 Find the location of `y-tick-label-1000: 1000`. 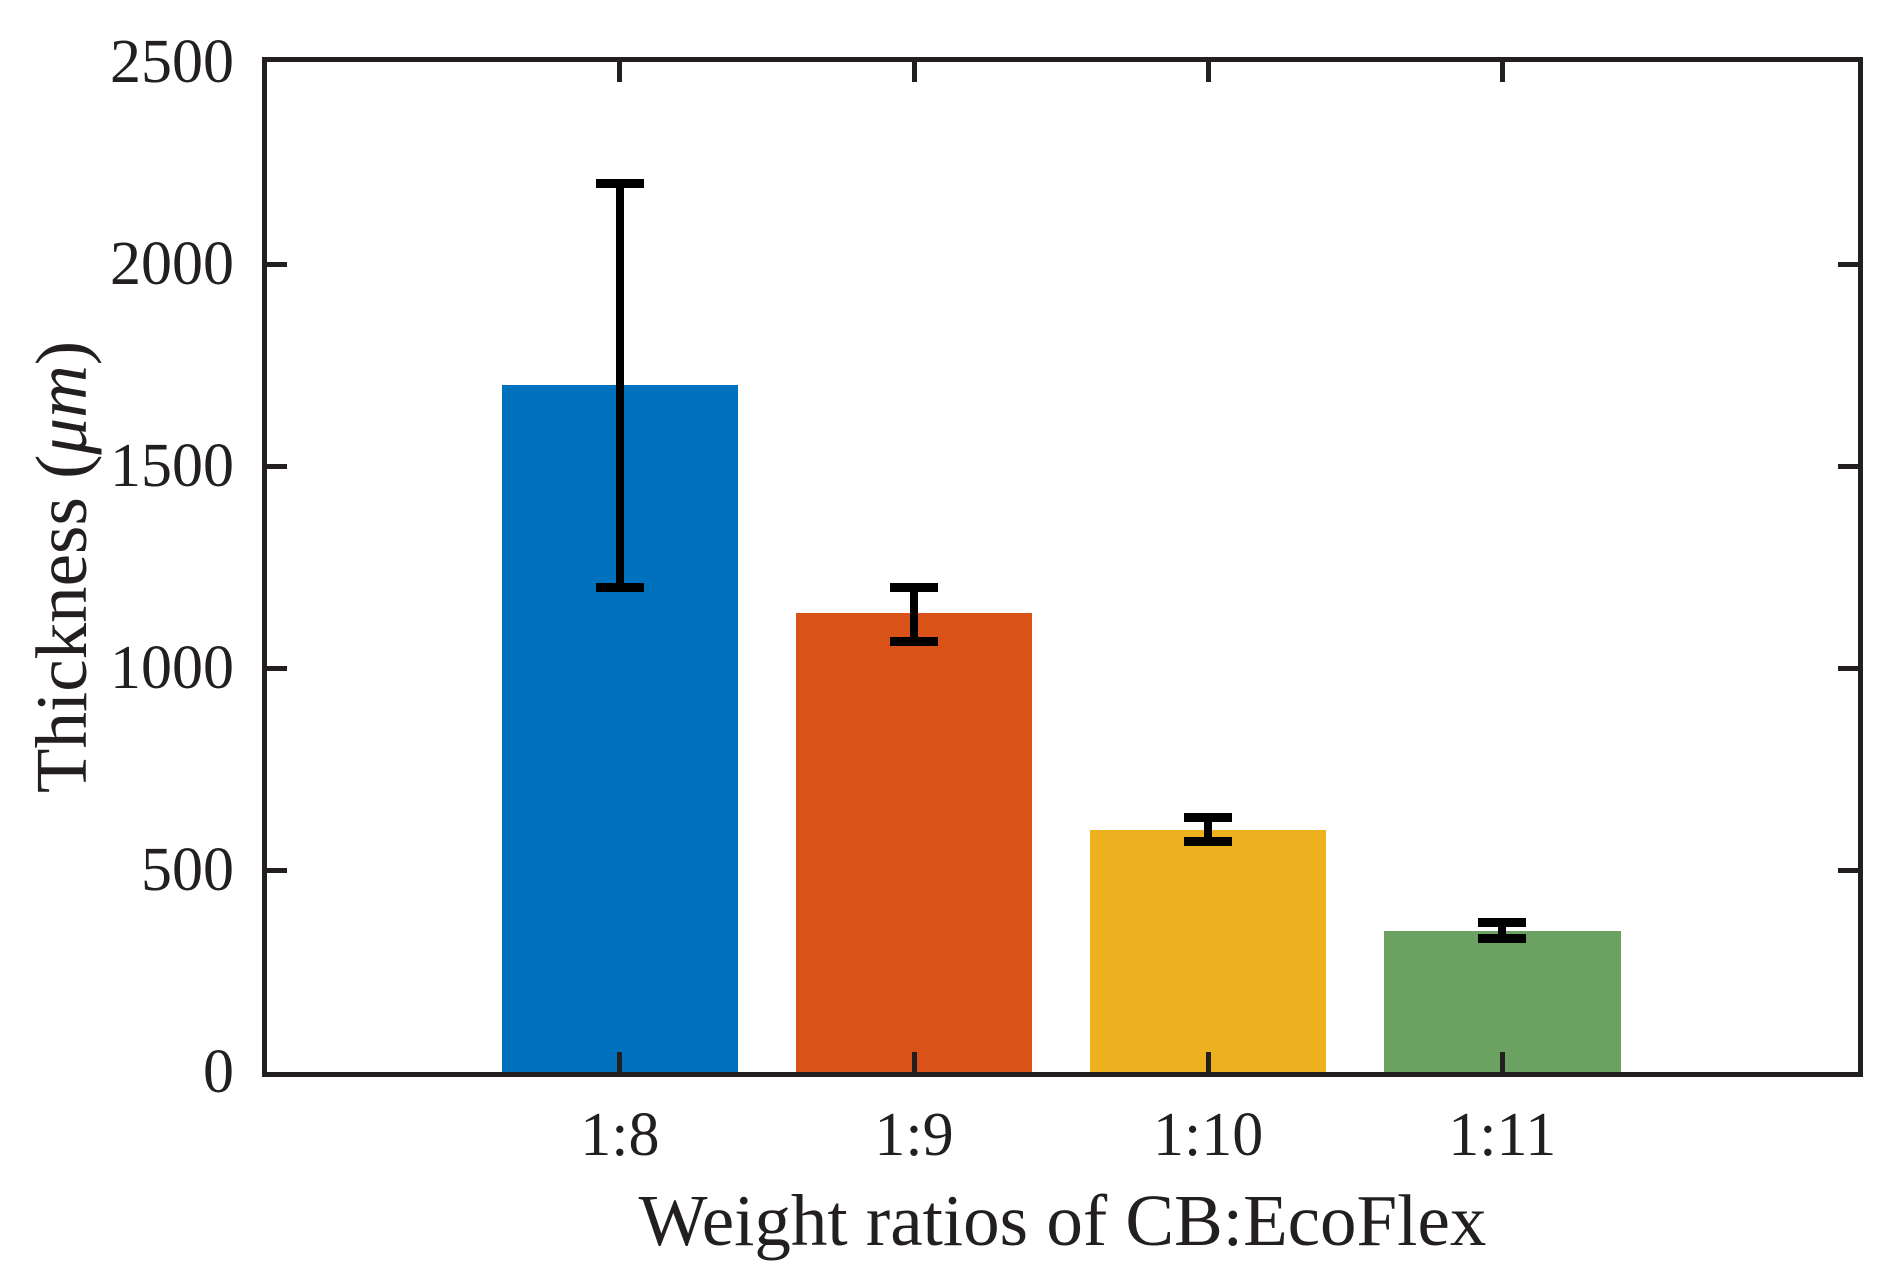

y-tick-label-1000: 1000 is located at coordinates (172, 668).